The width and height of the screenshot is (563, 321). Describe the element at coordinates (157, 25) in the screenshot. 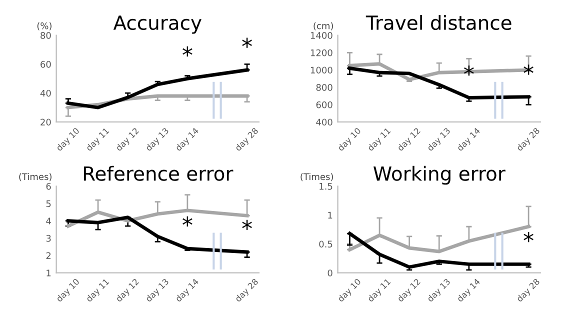

I see `chart-title: Accuracy` at that location.